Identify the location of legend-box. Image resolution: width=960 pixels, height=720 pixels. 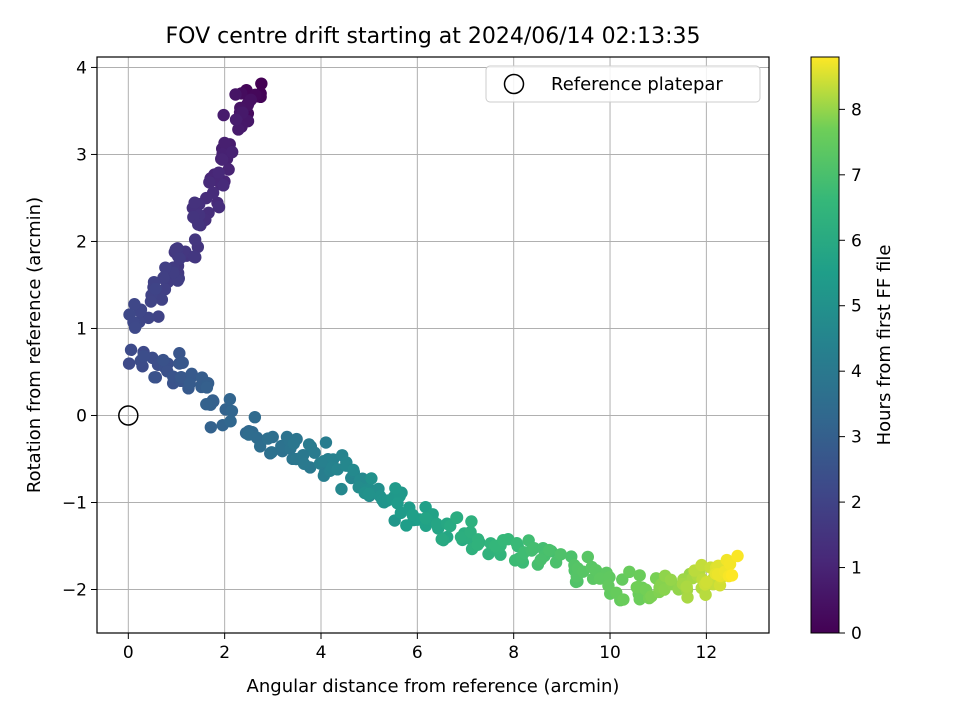
(623, 84).